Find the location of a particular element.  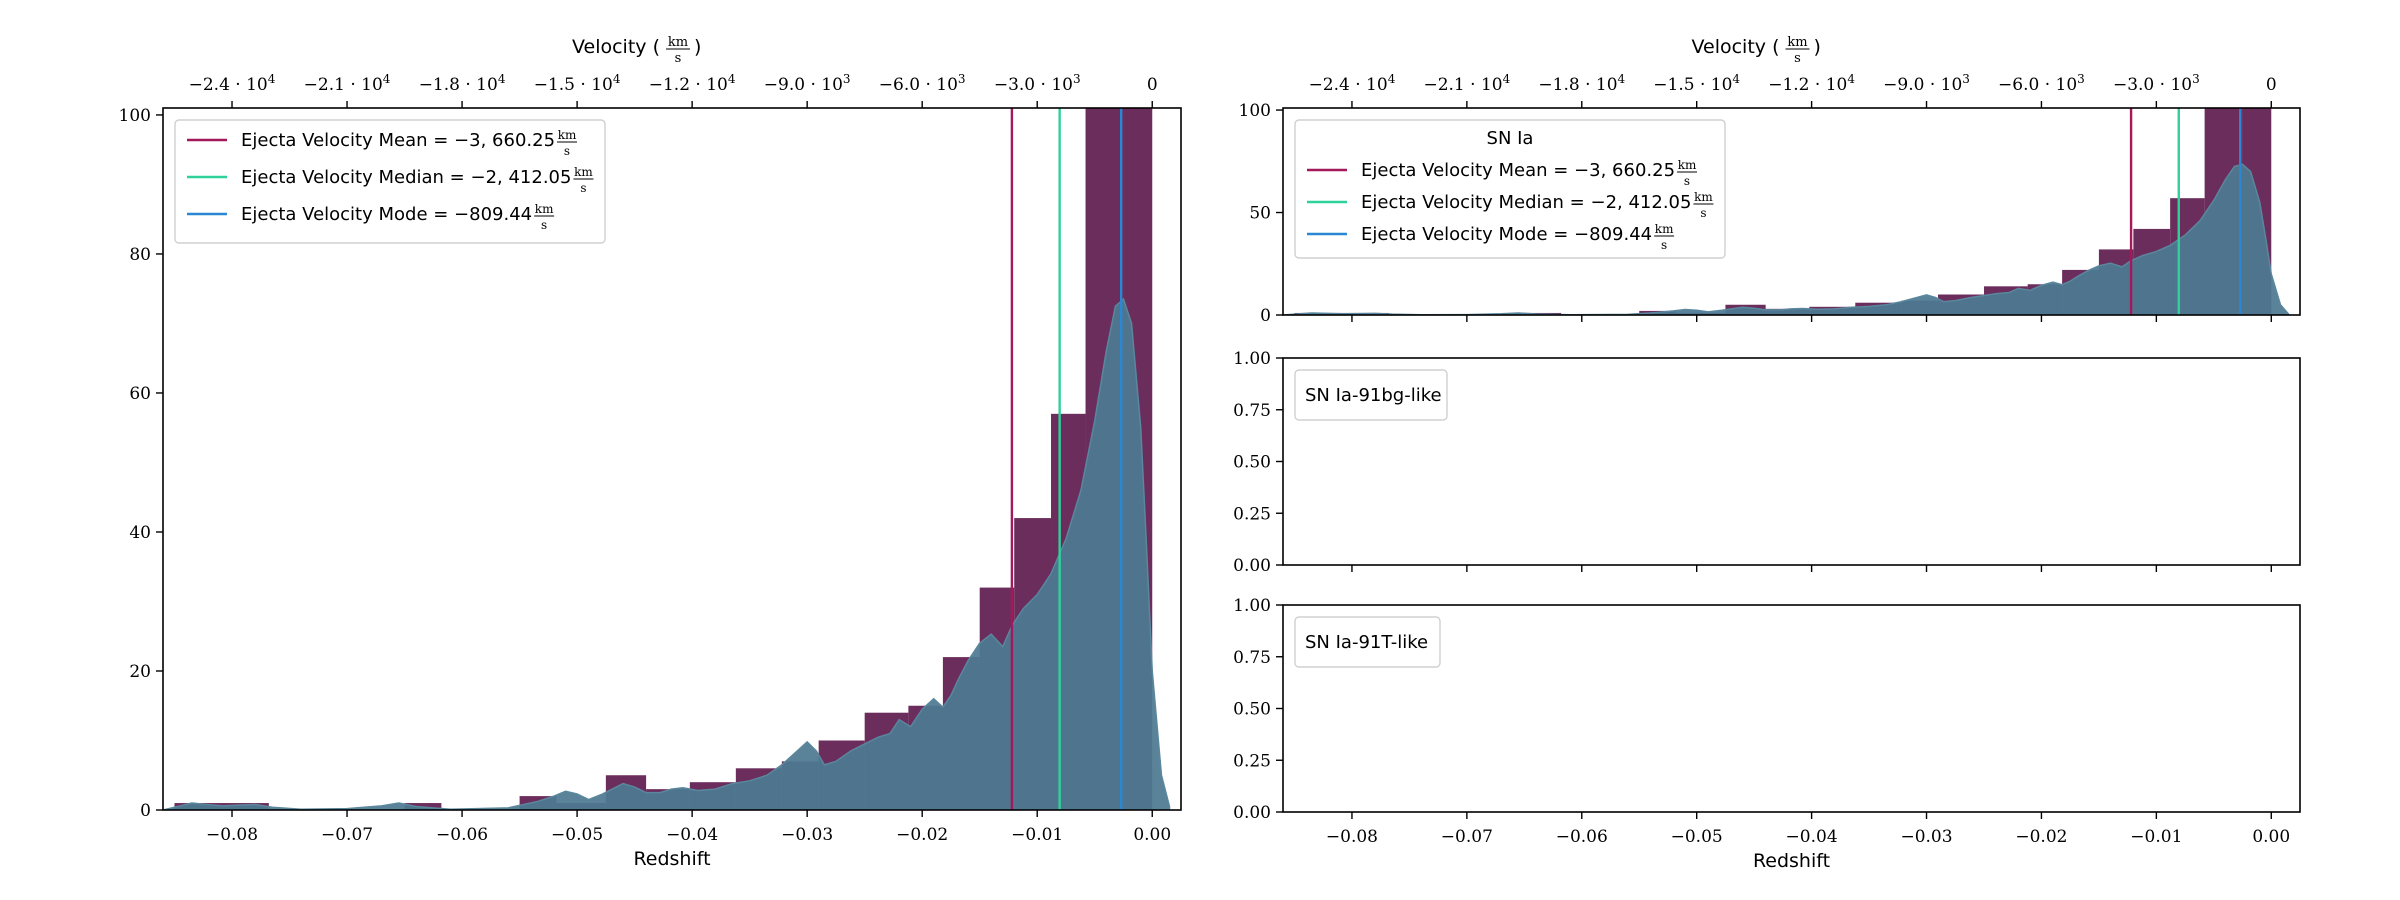

snia-top-axis-label-text: Velocity ( is located at coordinates (1736, 47).